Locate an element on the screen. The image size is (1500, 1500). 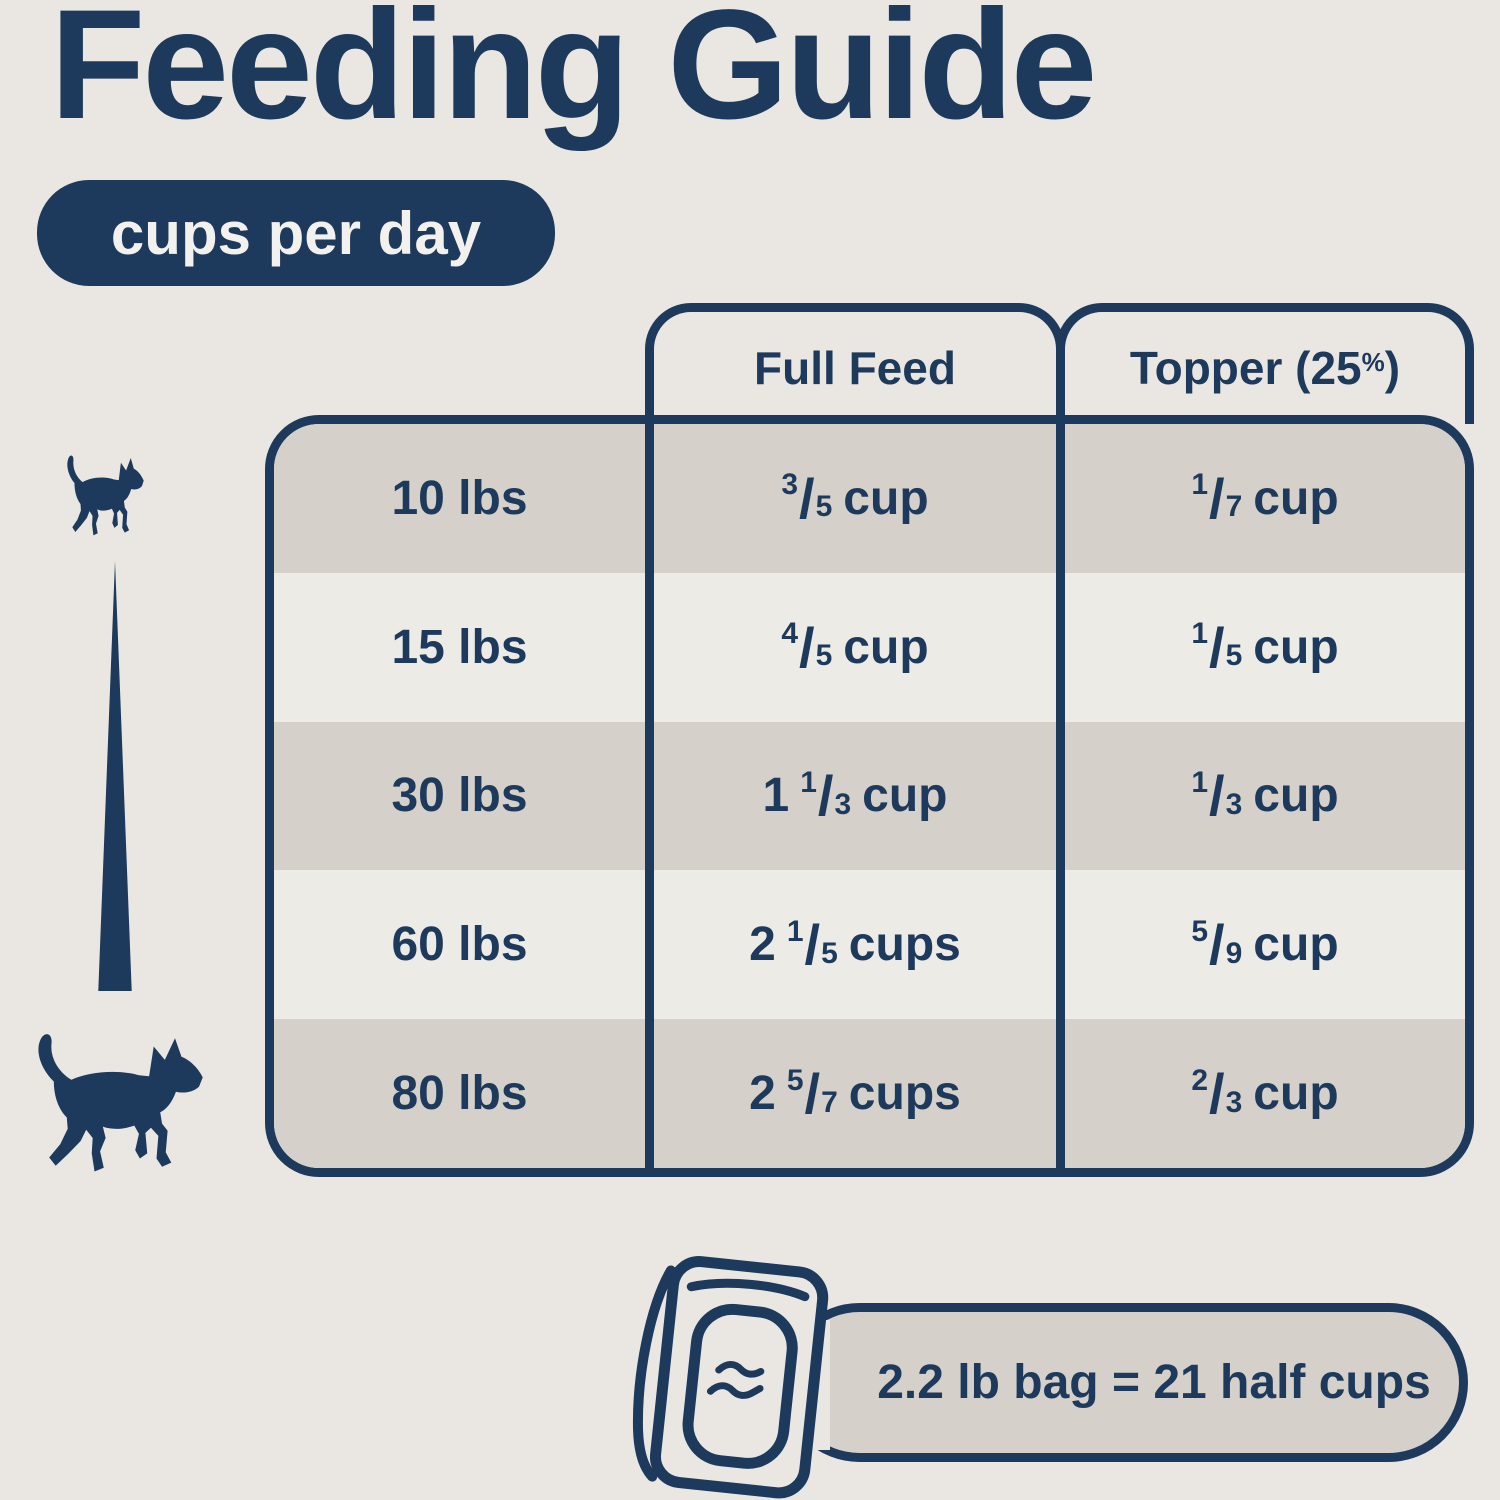
dog-food-bag-icon is located at coordinates (731, 1377).